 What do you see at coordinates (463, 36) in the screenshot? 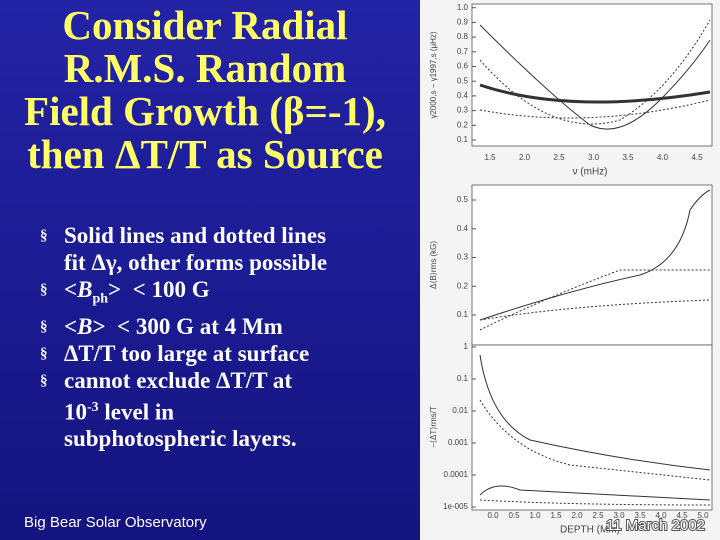
I see `y-tick-label: 0.8` at bounding box center [463, 36].